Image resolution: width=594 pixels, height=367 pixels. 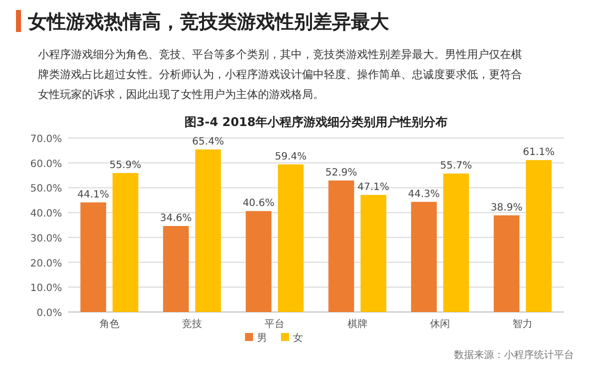 What do you see at coordinates (93, 194) in the screenshot?
I see `data-label: 44.1%` at bounding box center [93, 194].